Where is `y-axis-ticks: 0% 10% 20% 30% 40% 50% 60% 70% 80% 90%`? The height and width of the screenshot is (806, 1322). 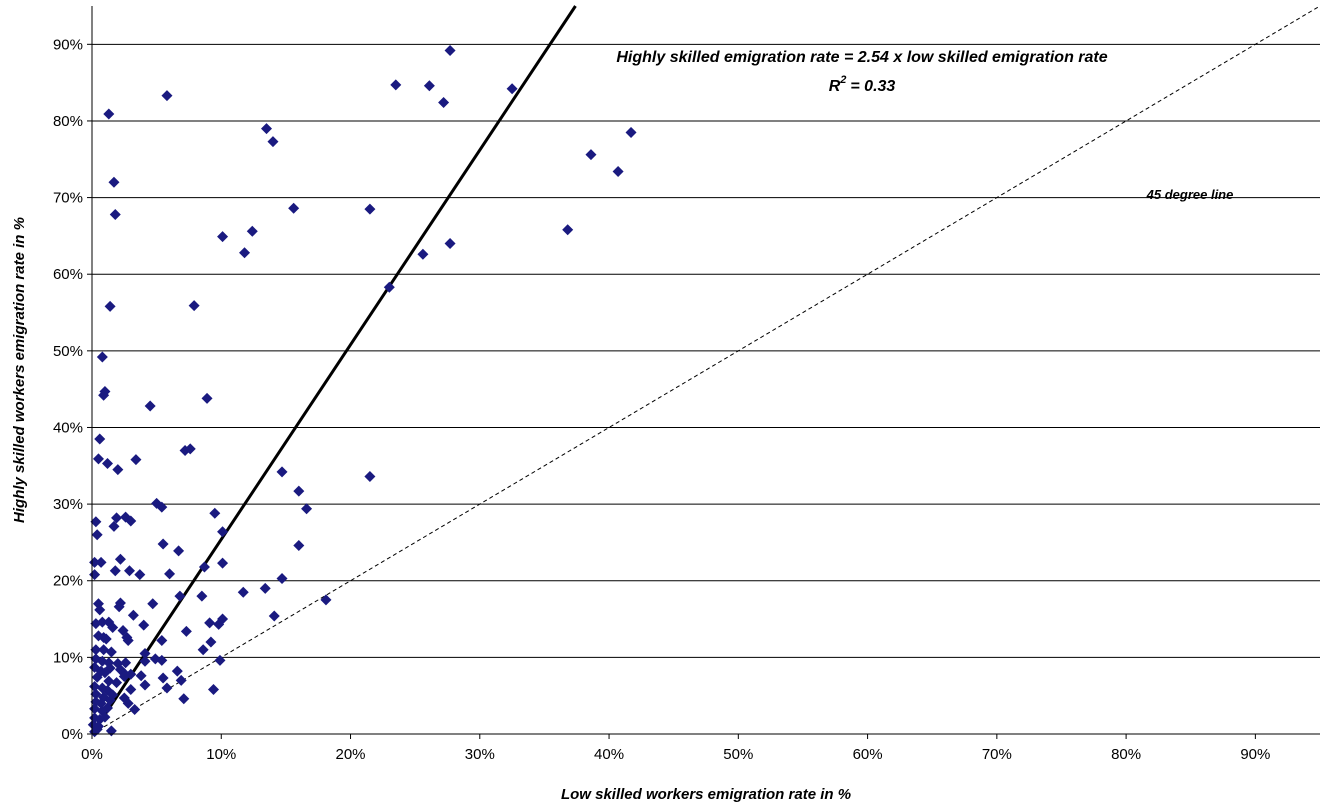 y-axis-ticks: 0% 10% 20% 30% 40% 50% 60% 70% 80% 90% is located at coordinates (72, 389).